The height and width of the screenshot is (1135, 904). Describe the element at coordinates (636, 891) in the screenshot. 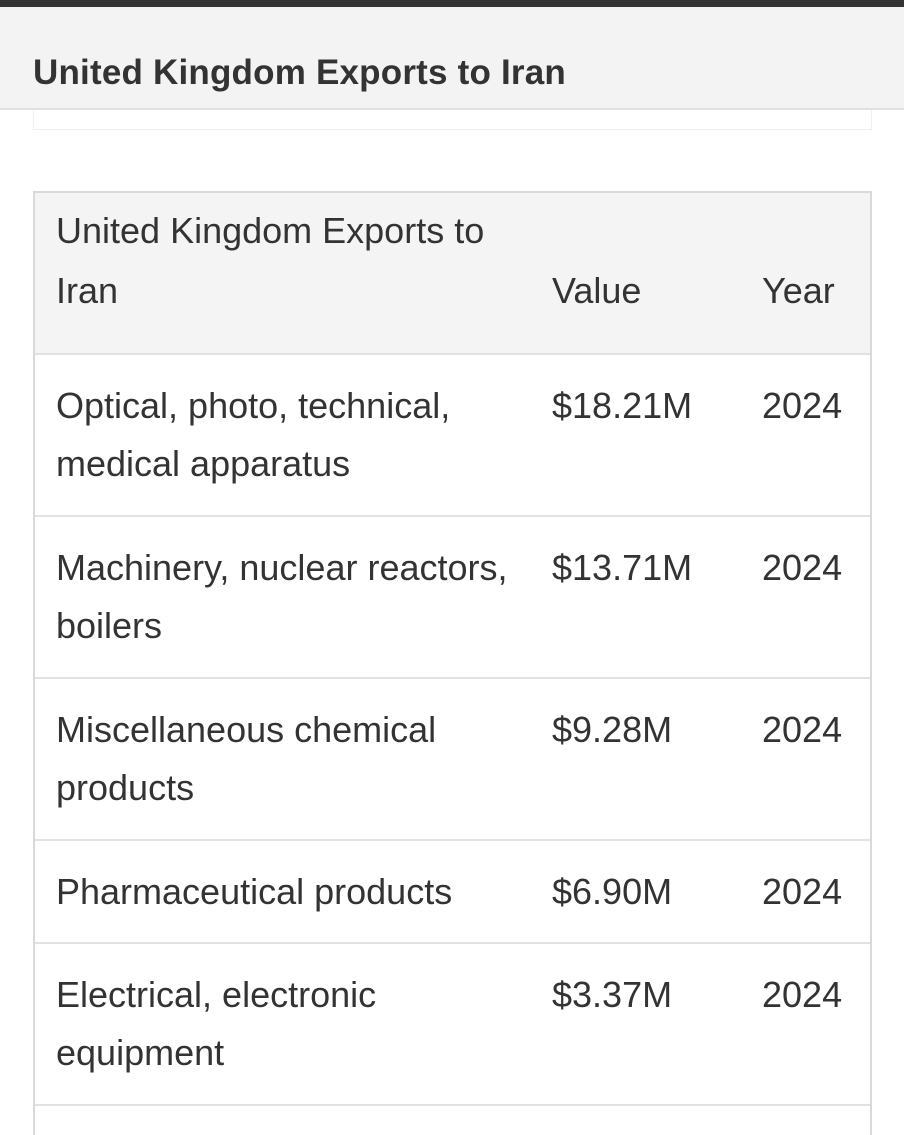

I see `value-cell: $6.90M` at that location.